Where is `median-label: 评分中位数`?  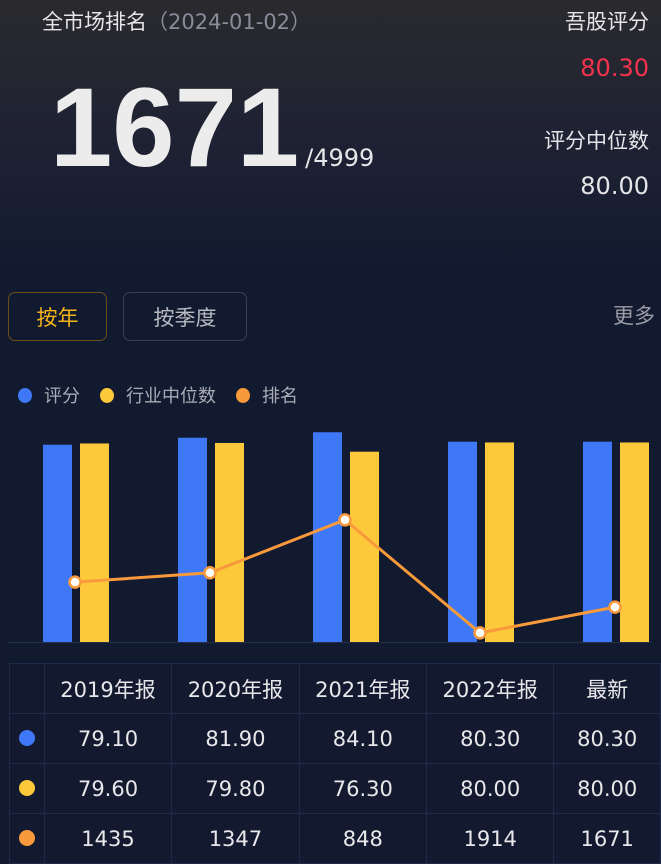
median-label: 评分中位数 is located at coordinates (596, 141).